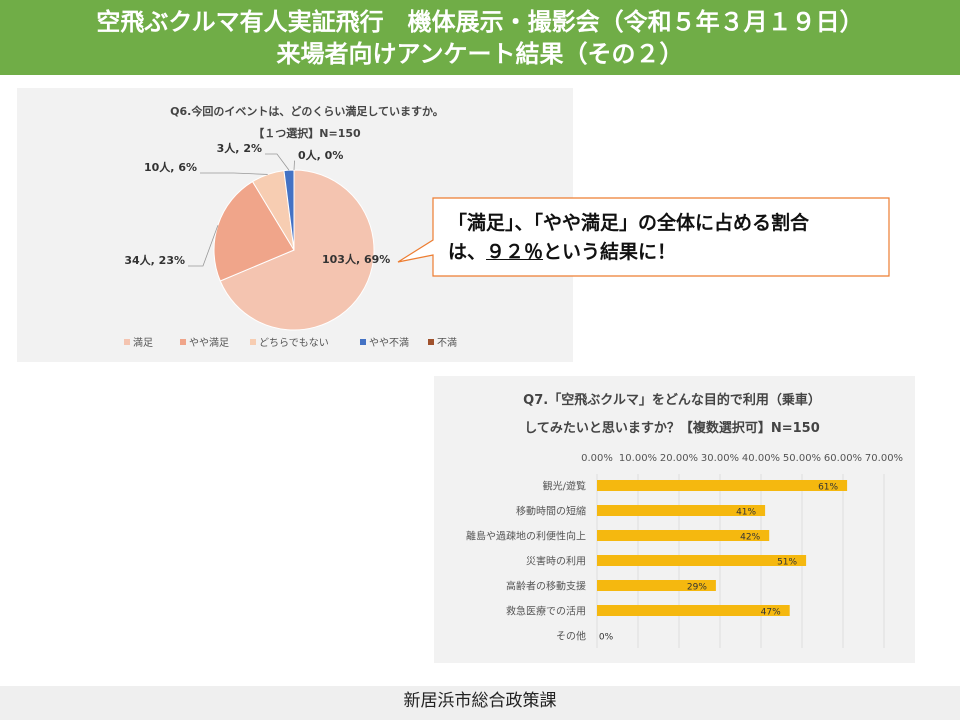 This screenshot has width=960, height=720. Describe the element at coordinates (884, 458) in the screenshot. I see `bar-tick-label-7: 70.00%` at that location.